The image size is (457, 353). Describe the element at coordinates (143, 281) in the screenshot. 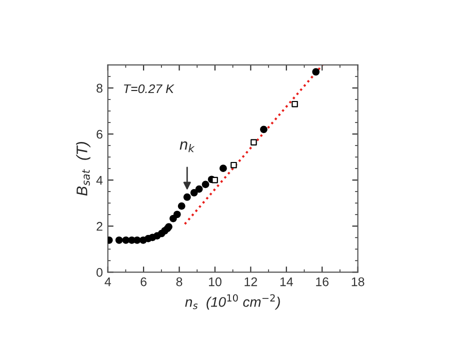

I see `x-tick-label: 6` at that location.